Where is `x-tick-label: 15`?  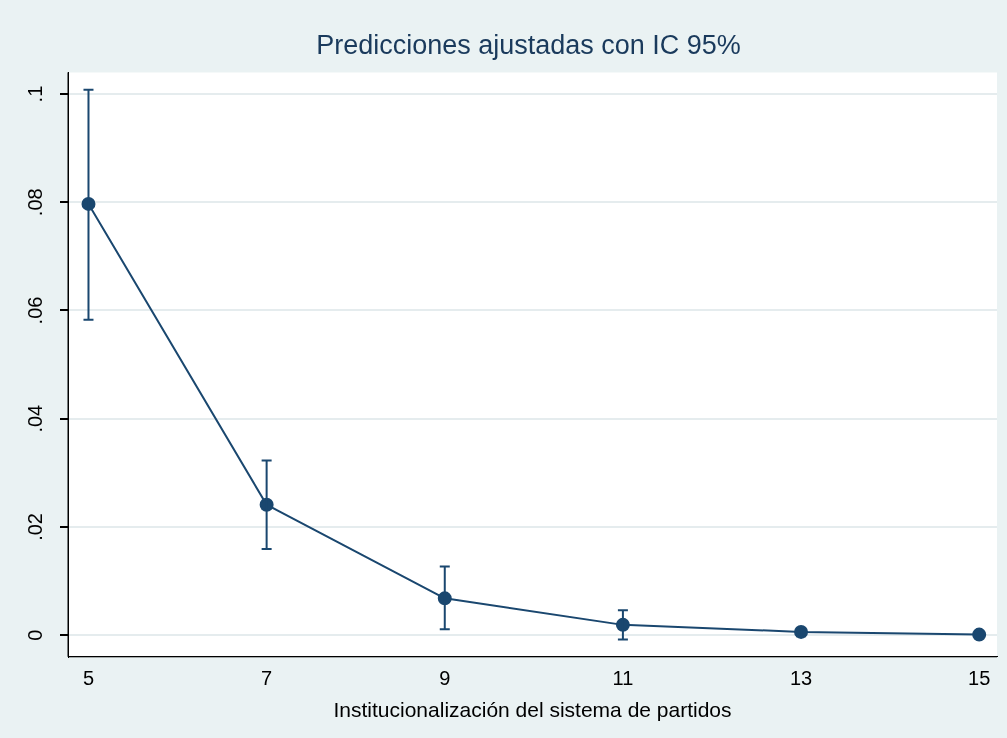 x-tick-label: 15 is located at coordinates (979, 678).